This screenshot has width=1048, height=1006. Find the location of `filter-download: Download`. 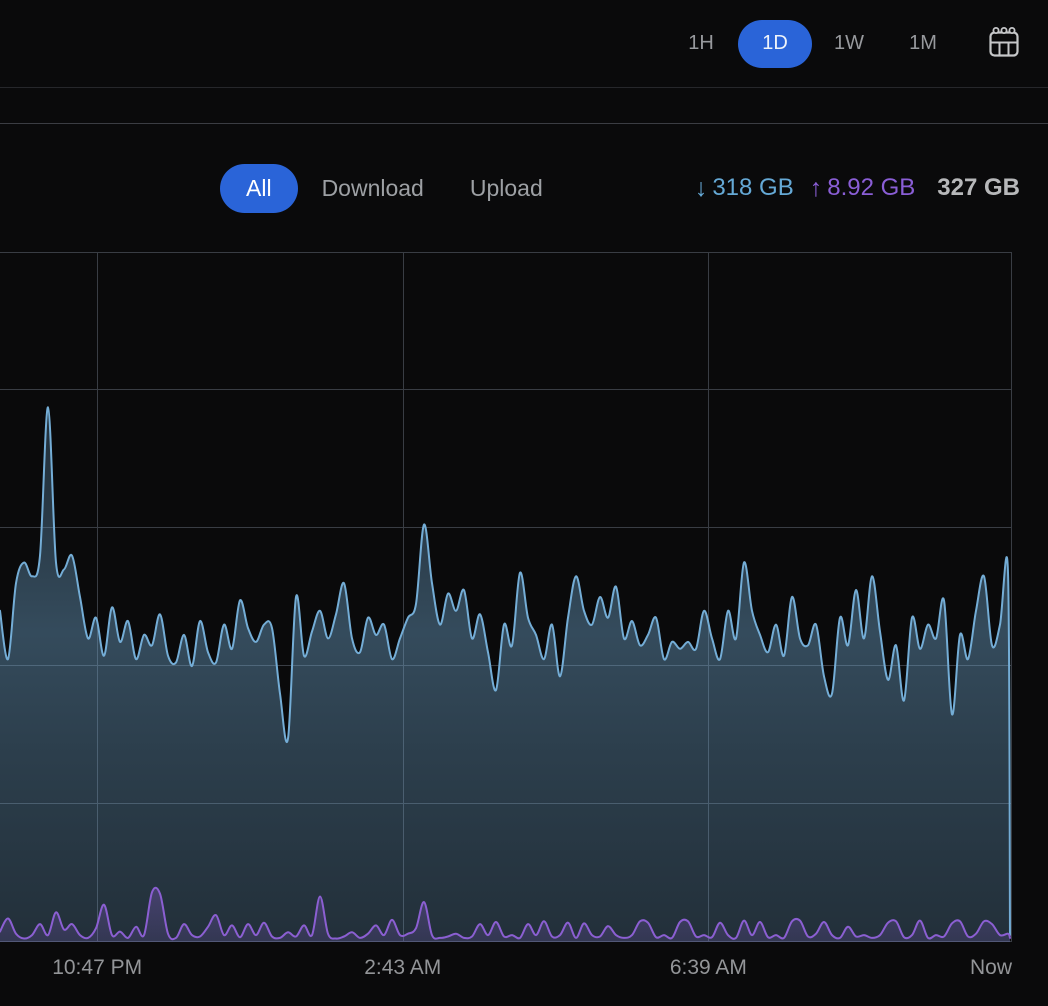

filter-download: Download is located at coordinates (373, 188).